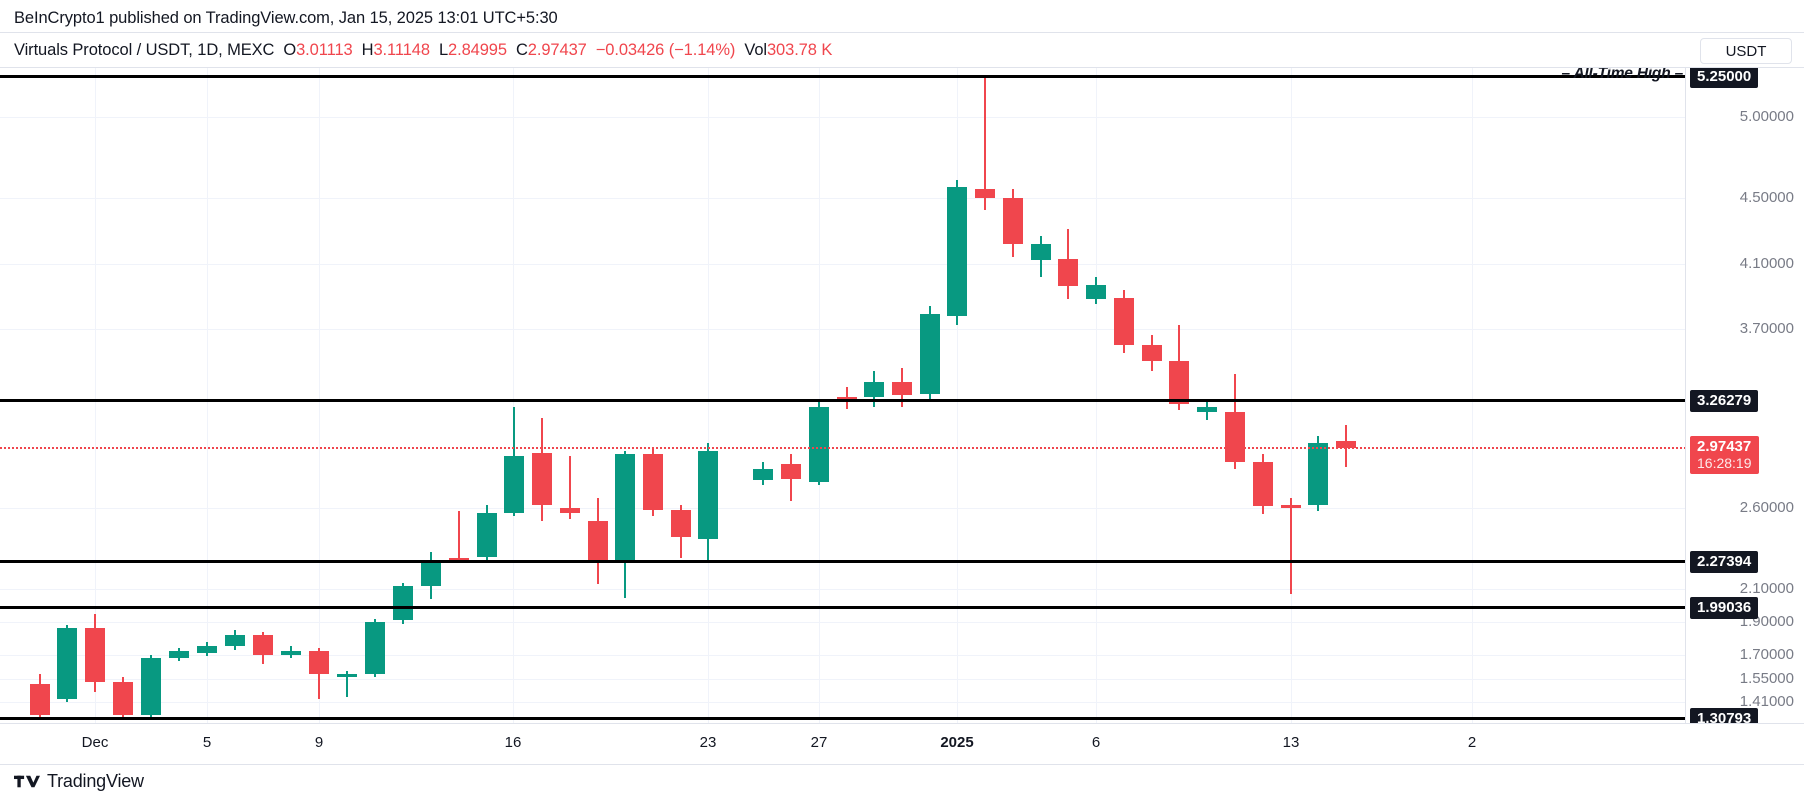 The image size is (1804, 803). Describe the element at coordinates (665, 50) in the screenshot. I see `change-value: −0.03426 (−1.14%)` at that location.